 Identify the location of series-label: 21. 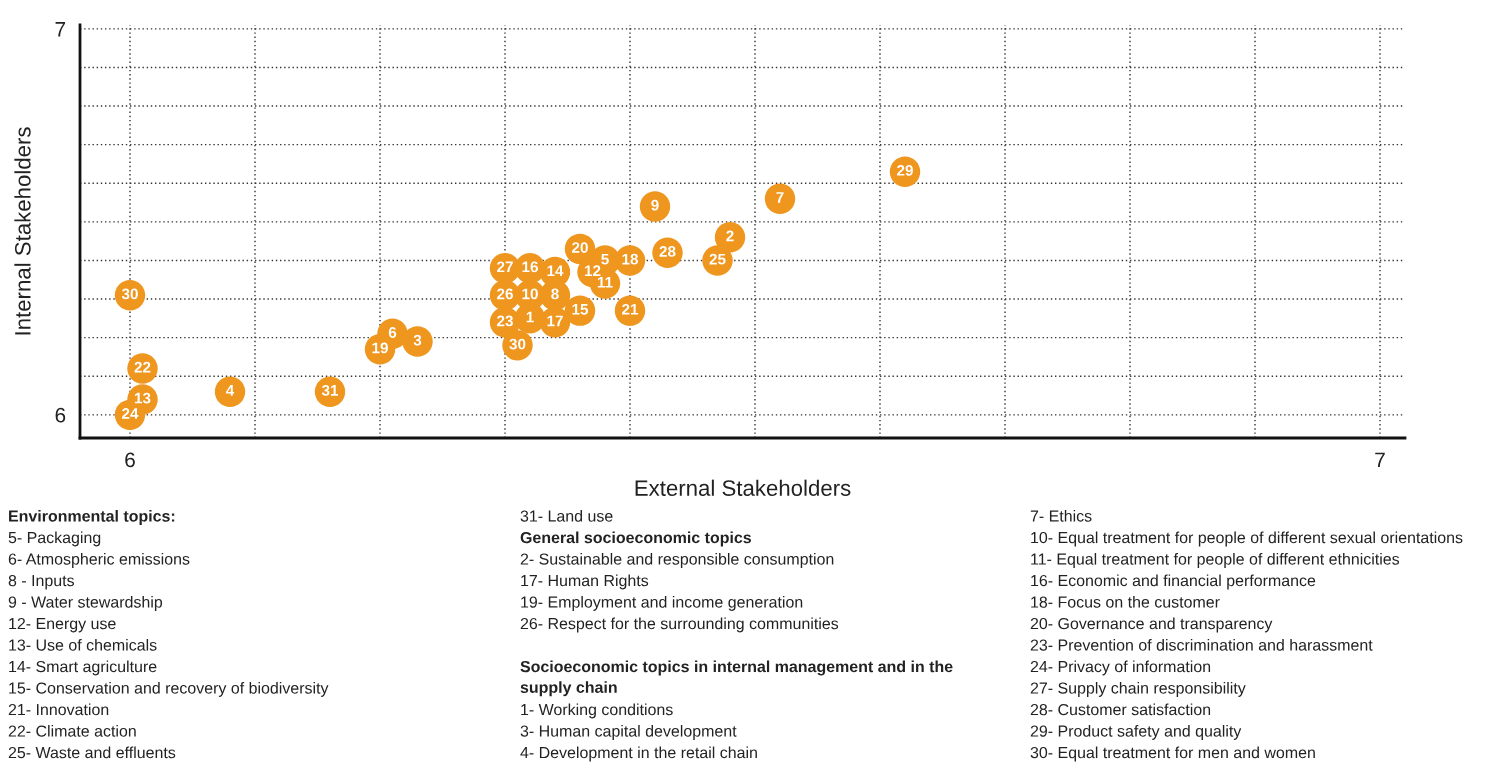
(630, 309).